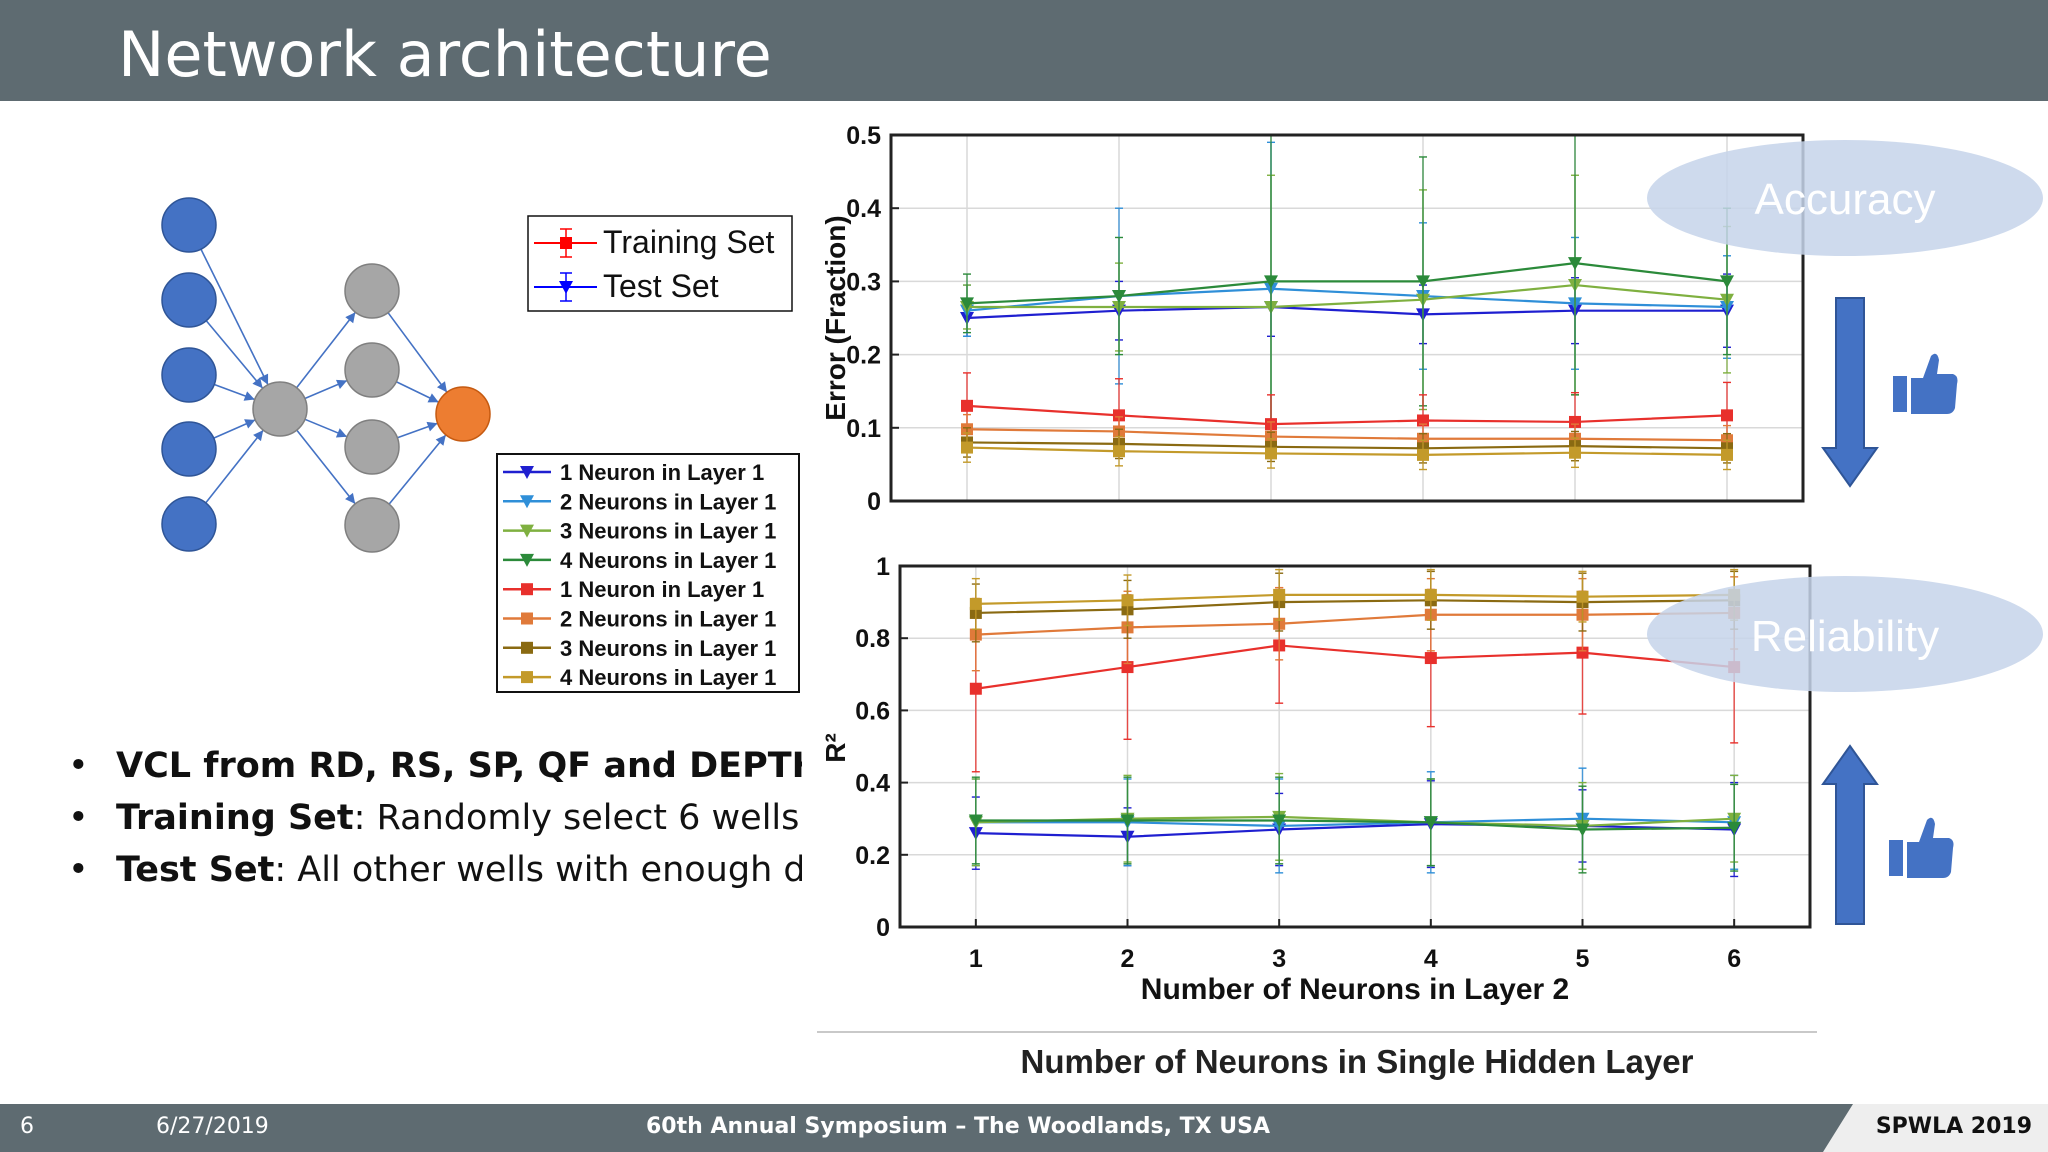 This screenshot has height=1152, width=2048. Describe the element at coordinates (195, 870) in the screenshot. I see `bullet-bold: Test Set` at that location.